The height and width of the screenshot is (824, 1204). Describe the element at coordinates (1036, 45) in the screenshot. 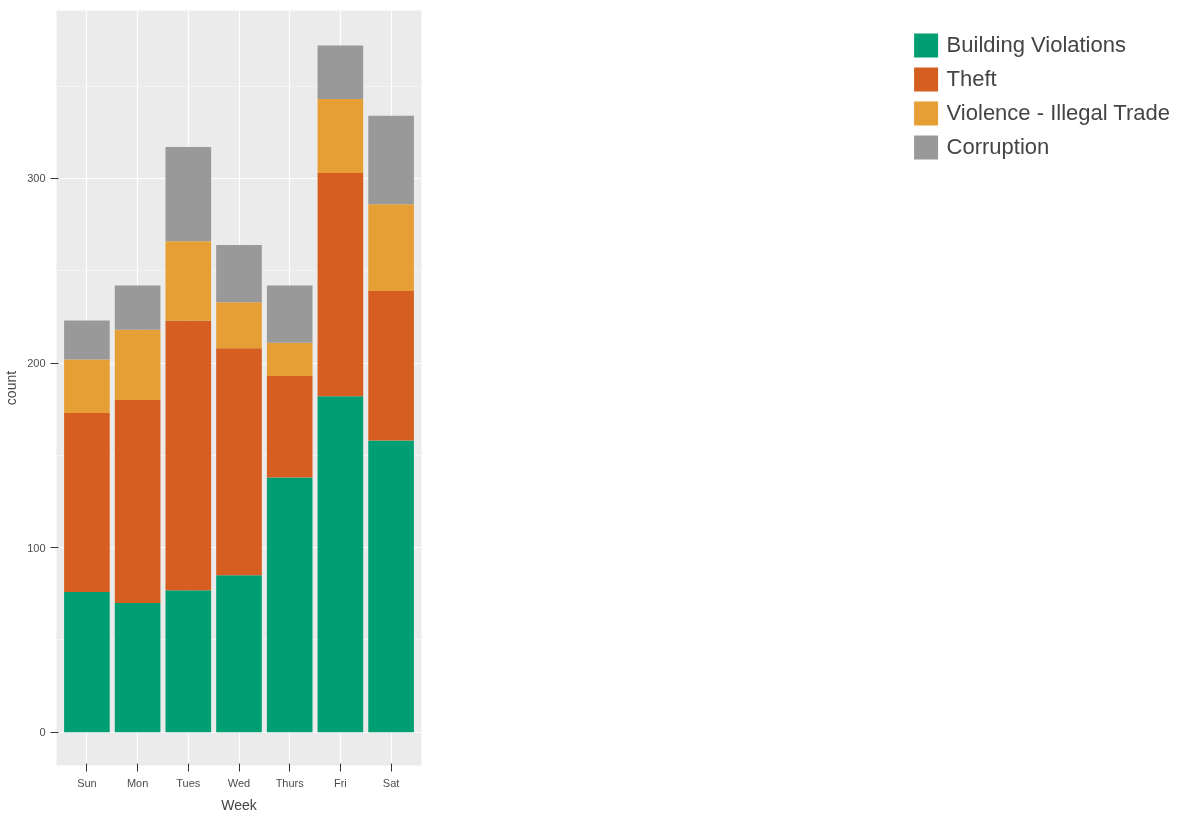

I see `legend-label: Building Violations` at that location.